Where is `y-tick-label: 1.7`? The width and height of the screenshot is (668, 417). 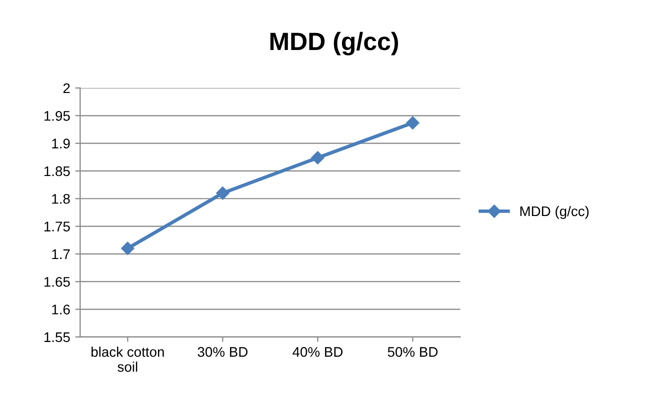
y-tick-label: 1.7 is located at coordinates (61, 254).